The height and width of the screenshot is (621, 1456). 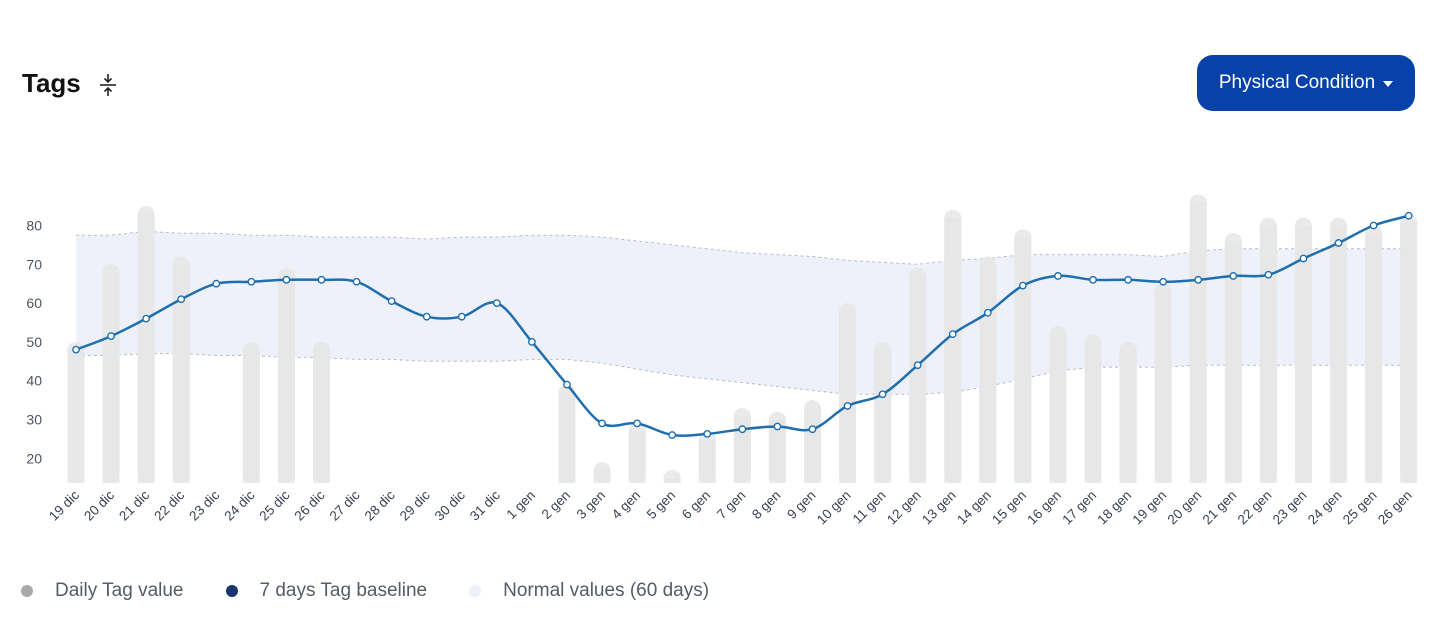 What do you see at coordinates (310, 505) in the screenshot?
I see `x-tick-label: 26 dic` at bounding box center [310, 505].